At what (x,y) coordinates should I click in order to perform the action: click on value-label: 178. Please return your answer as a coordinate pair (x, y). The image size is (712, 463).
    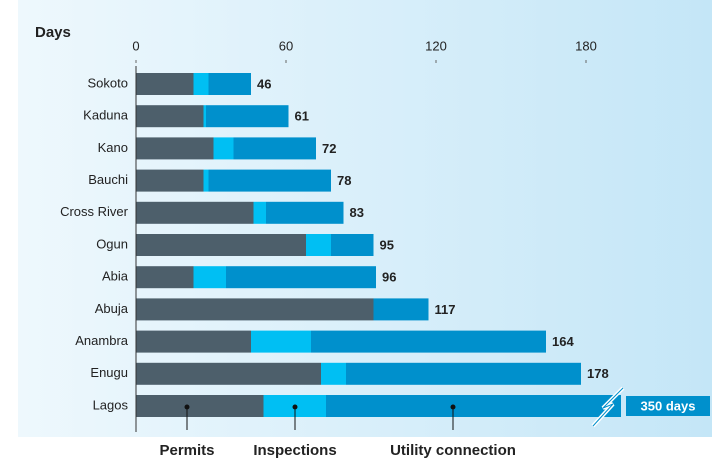
    Looking at the image, I should click on (598, 373).